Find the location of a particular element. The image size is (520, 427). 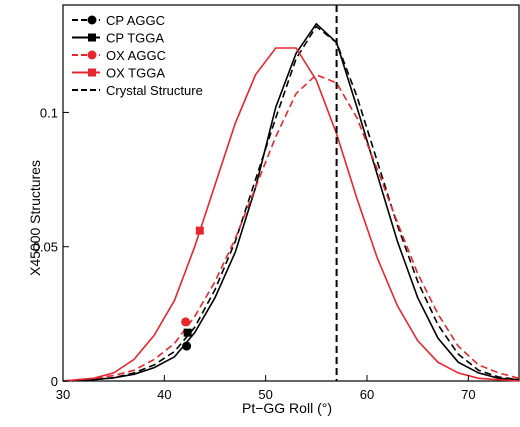

legend-entry-ox-aggc: OX AGGC is located at coordinates (119, 55).